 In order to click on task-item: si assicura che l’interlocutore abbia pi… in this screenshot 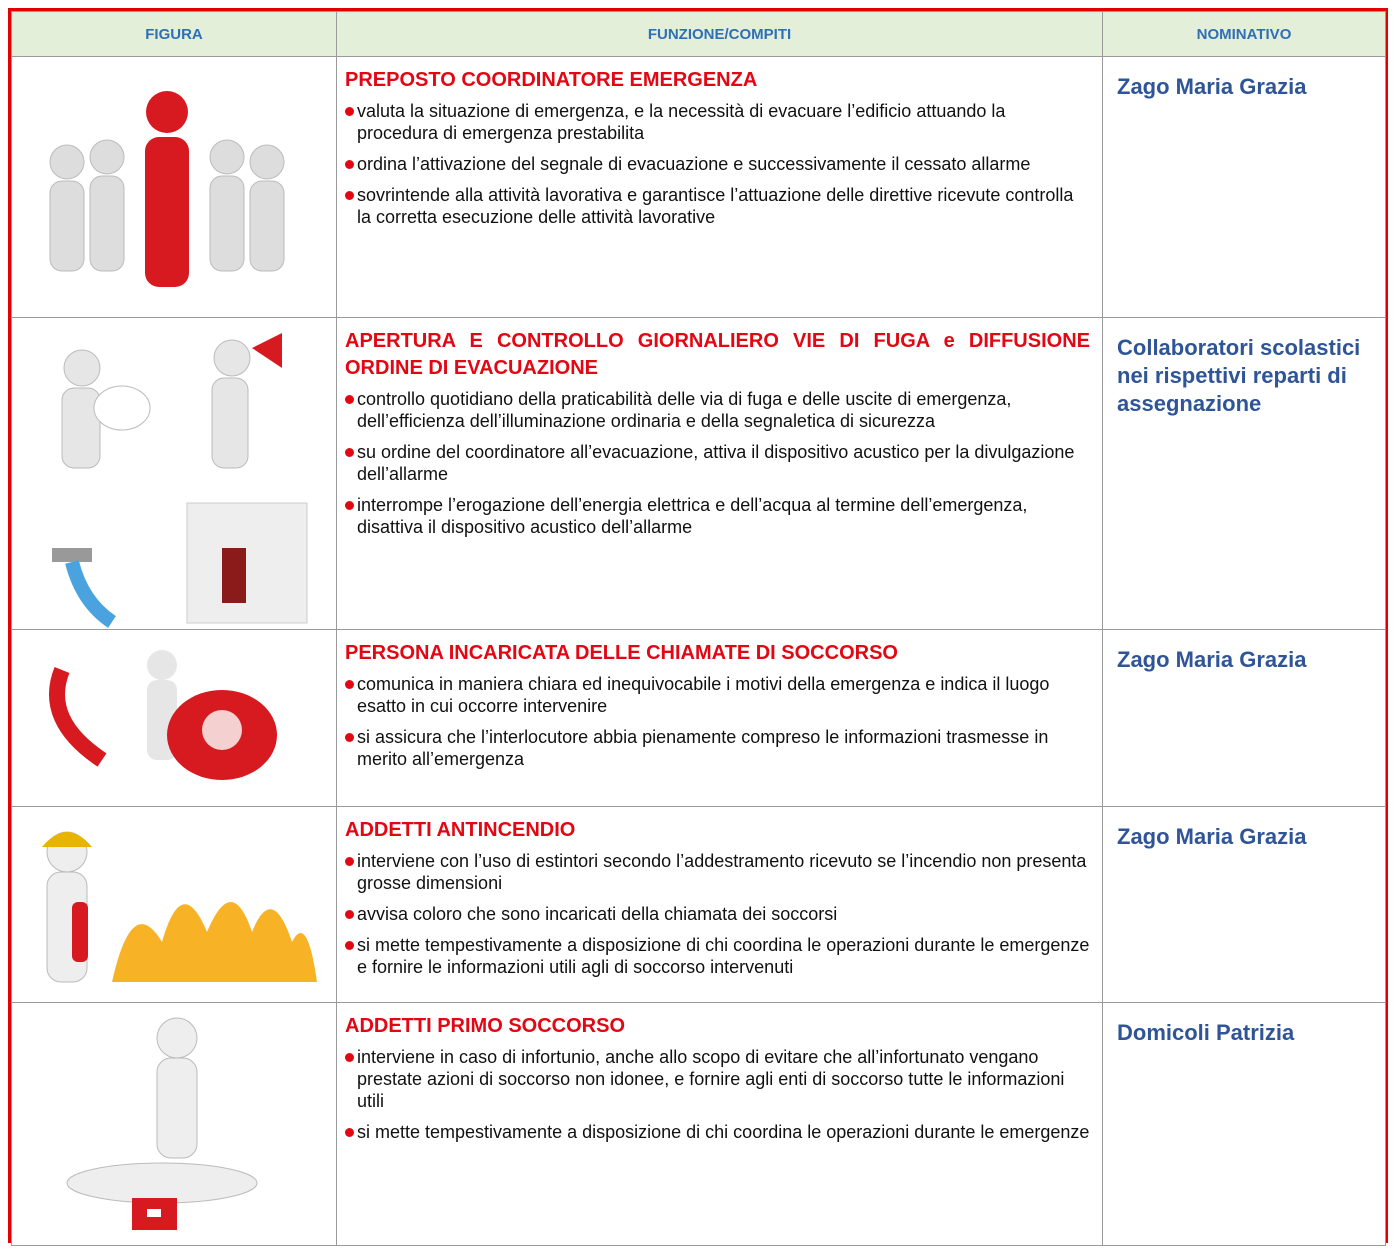, I will do `click(717, 748)`.